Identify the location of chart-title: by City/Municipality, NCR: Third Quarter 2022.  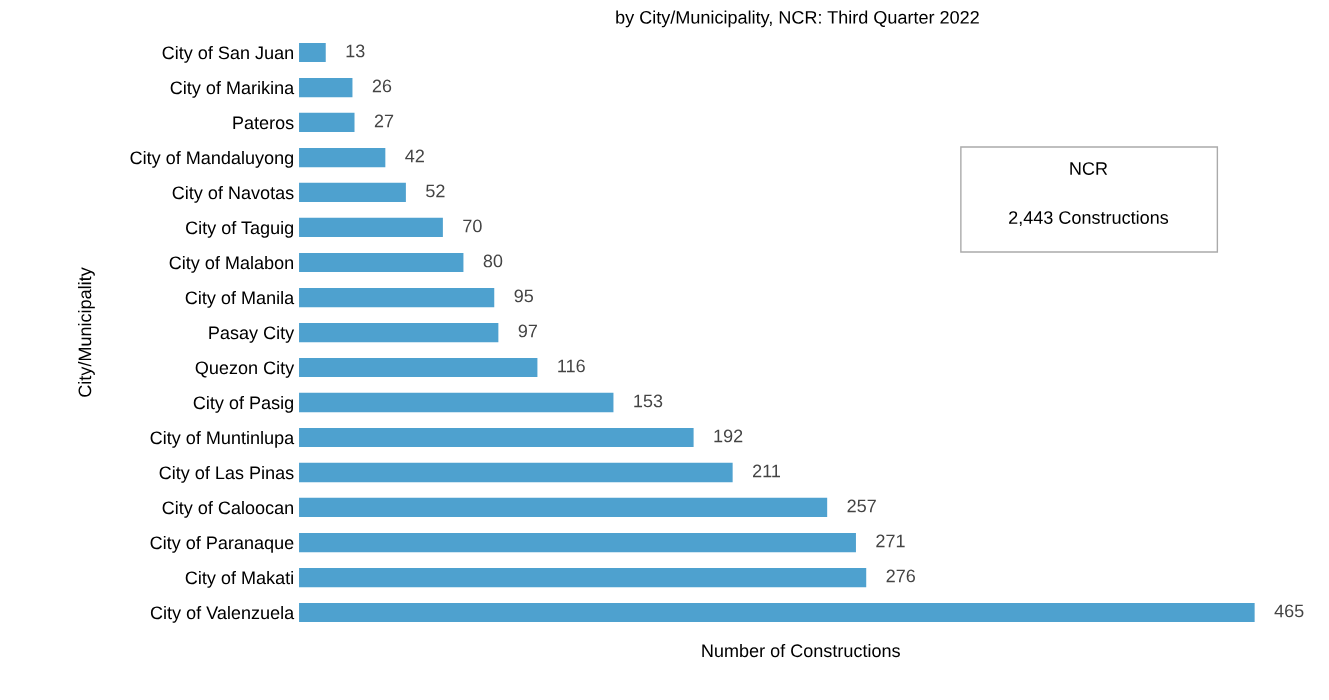
(797, 19).